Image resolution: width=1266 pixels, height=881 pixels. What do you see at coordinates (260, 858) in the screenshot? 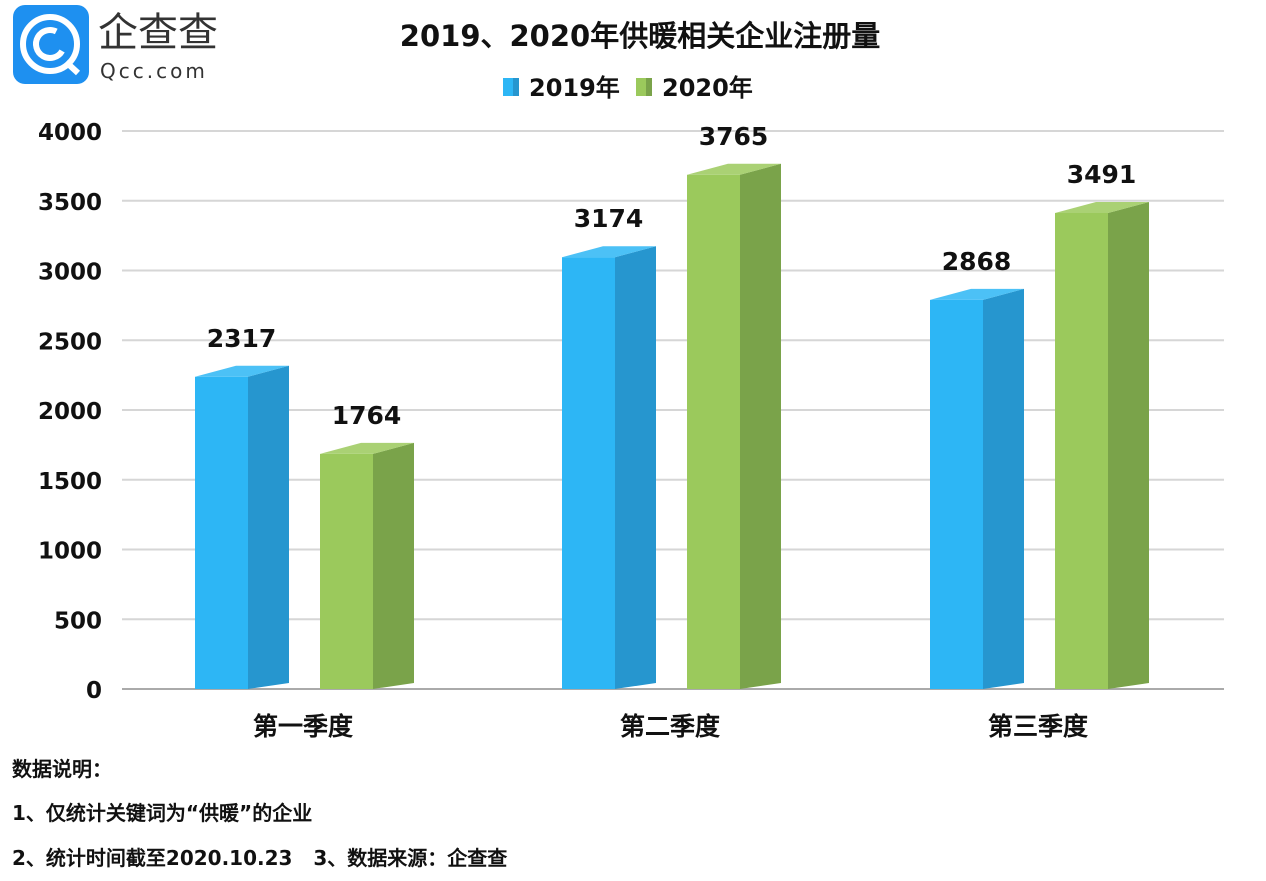
I see `notes-line2: 2、统计时间截至2020.10.23 3、数据来源：企查查` at bounding box center [260, 858].